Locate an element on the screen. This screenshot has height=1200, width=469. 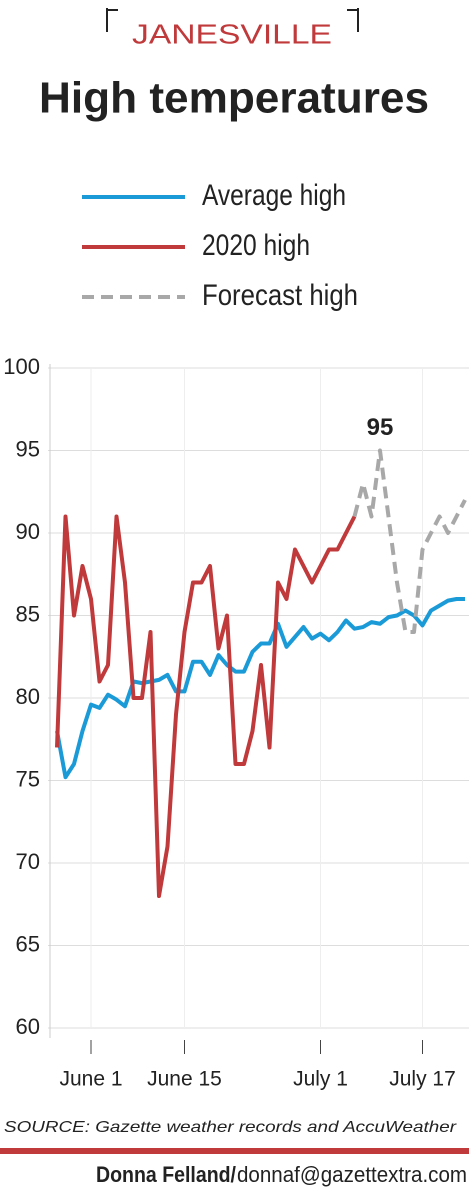
x-tick-label: July 1 is located at coordinates (320, 1079).